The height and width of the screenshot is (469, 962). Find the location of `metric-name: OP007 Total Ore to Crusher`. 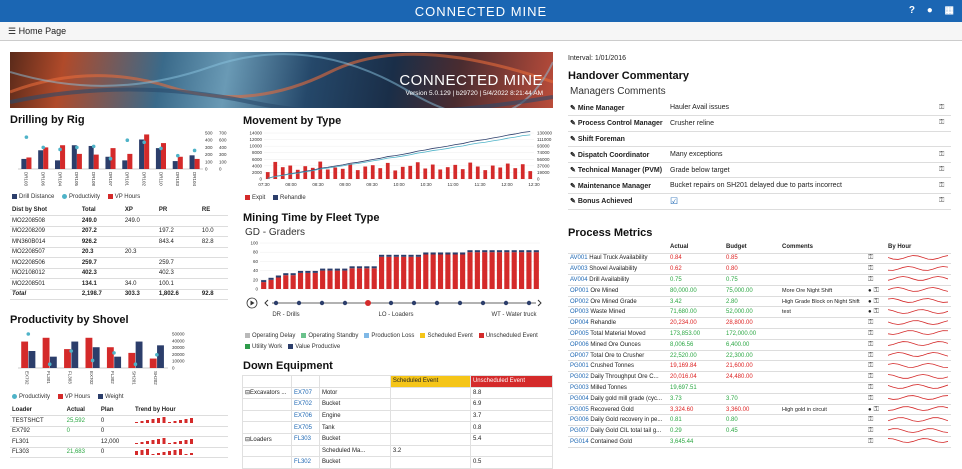

metric-name: OP007 Total Ore to Crusher is located at coordinates (618, 356).